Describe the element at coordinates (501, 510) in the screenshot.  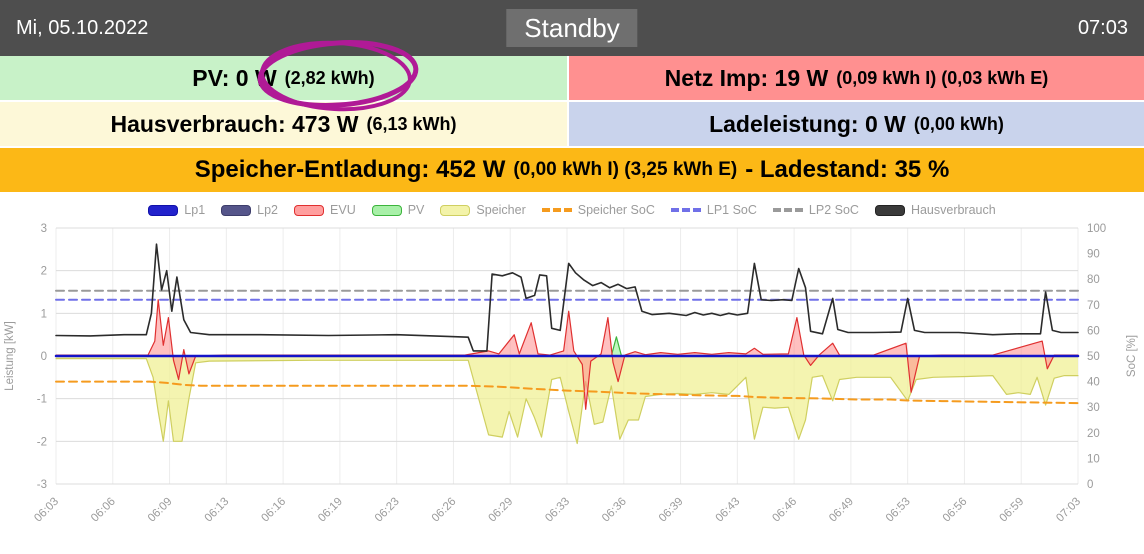
I see `x-tick: 06:29` at that location.